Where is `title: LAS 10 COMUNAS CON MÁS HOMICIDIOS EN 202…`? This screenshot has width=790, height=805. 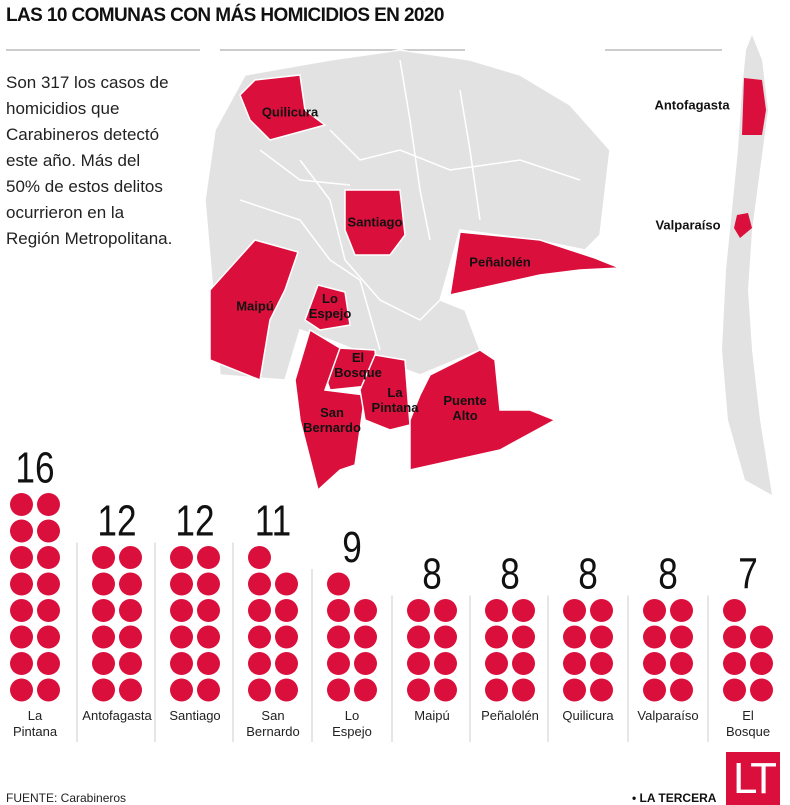
title: LAS 10 COMUNAS CON MÁS HOMICIDIOS EN 202… is located at coordinates (225, 15).